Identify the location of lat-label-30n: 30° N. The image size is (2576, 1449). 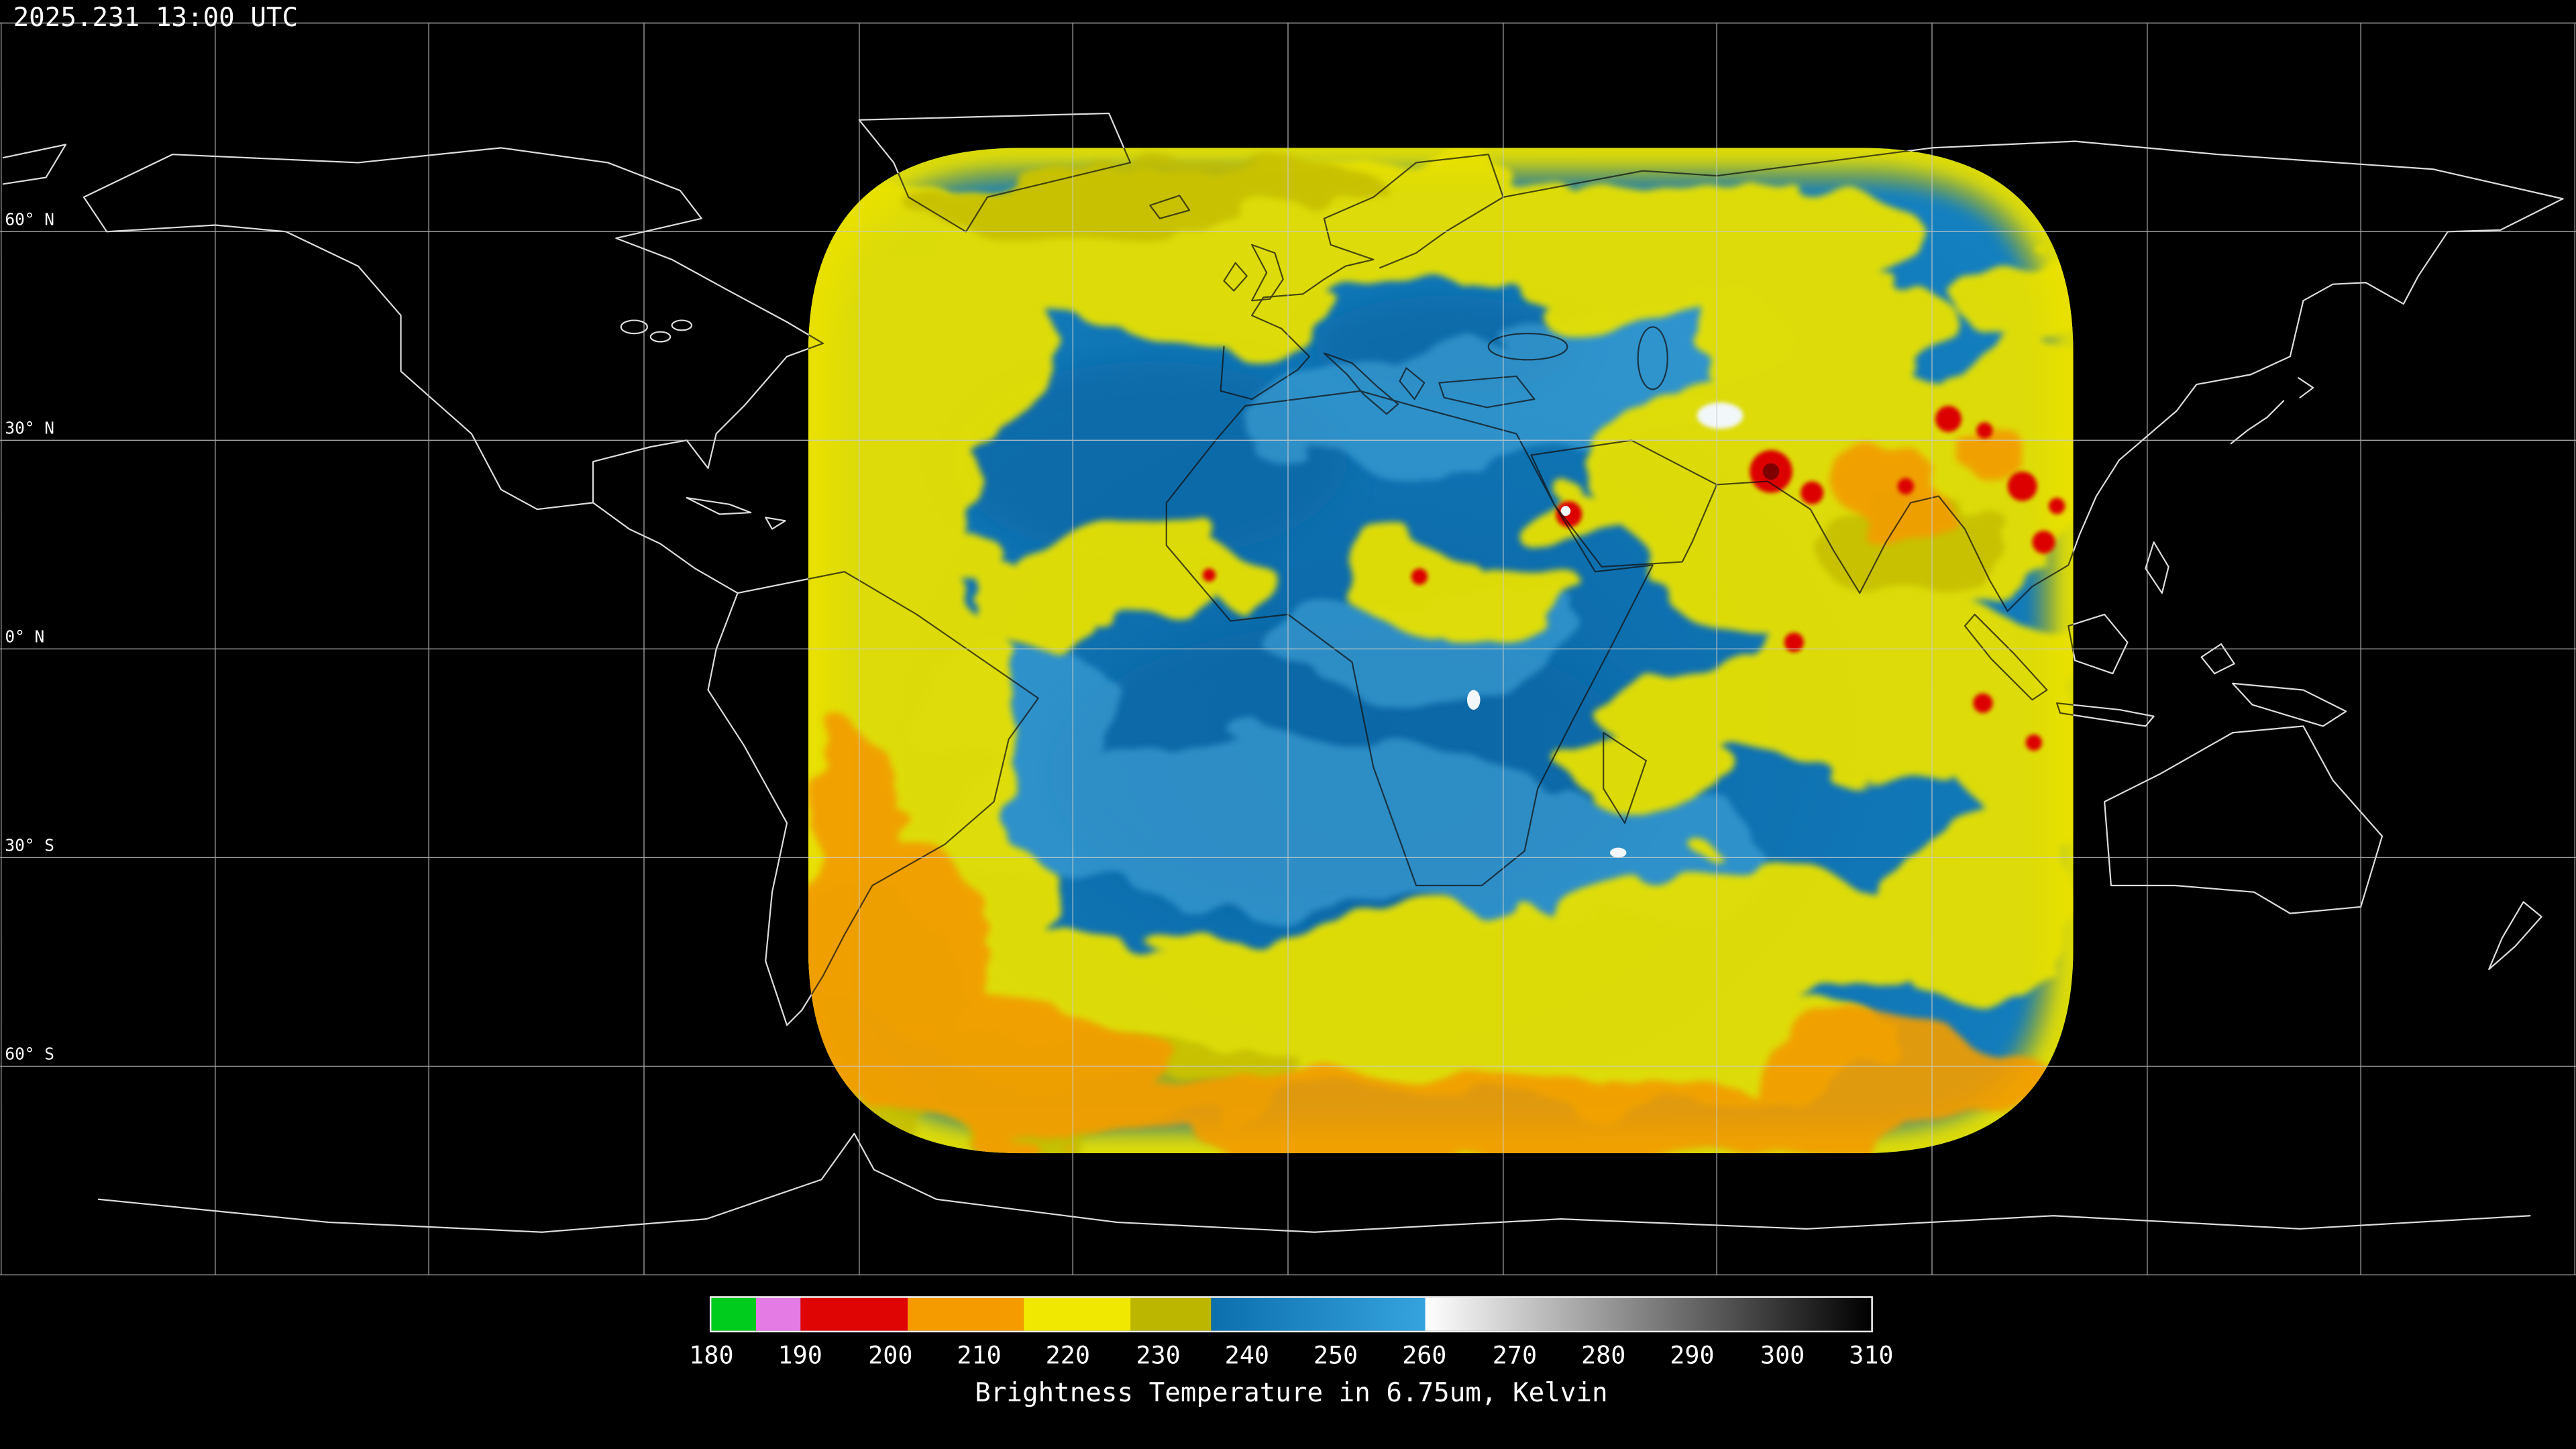
(29, 428).